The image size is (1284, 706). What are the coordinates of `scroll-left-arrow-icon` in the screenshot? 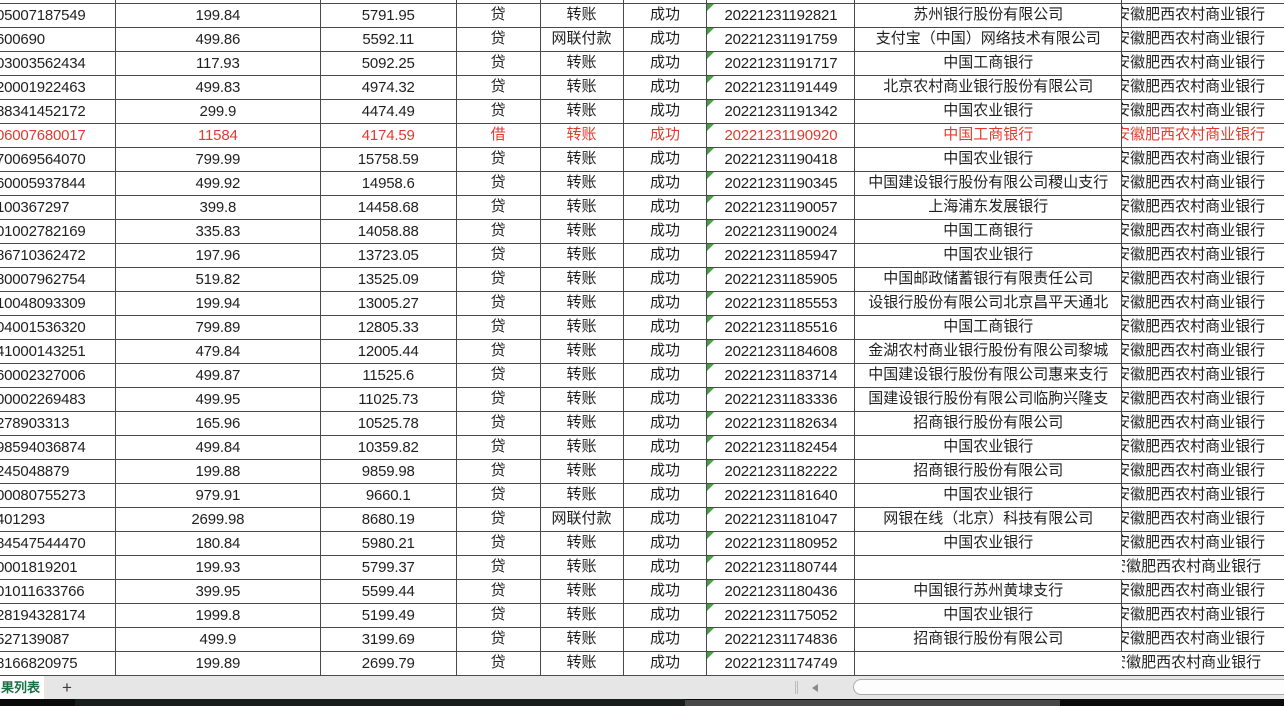 It's located at (815, 688).